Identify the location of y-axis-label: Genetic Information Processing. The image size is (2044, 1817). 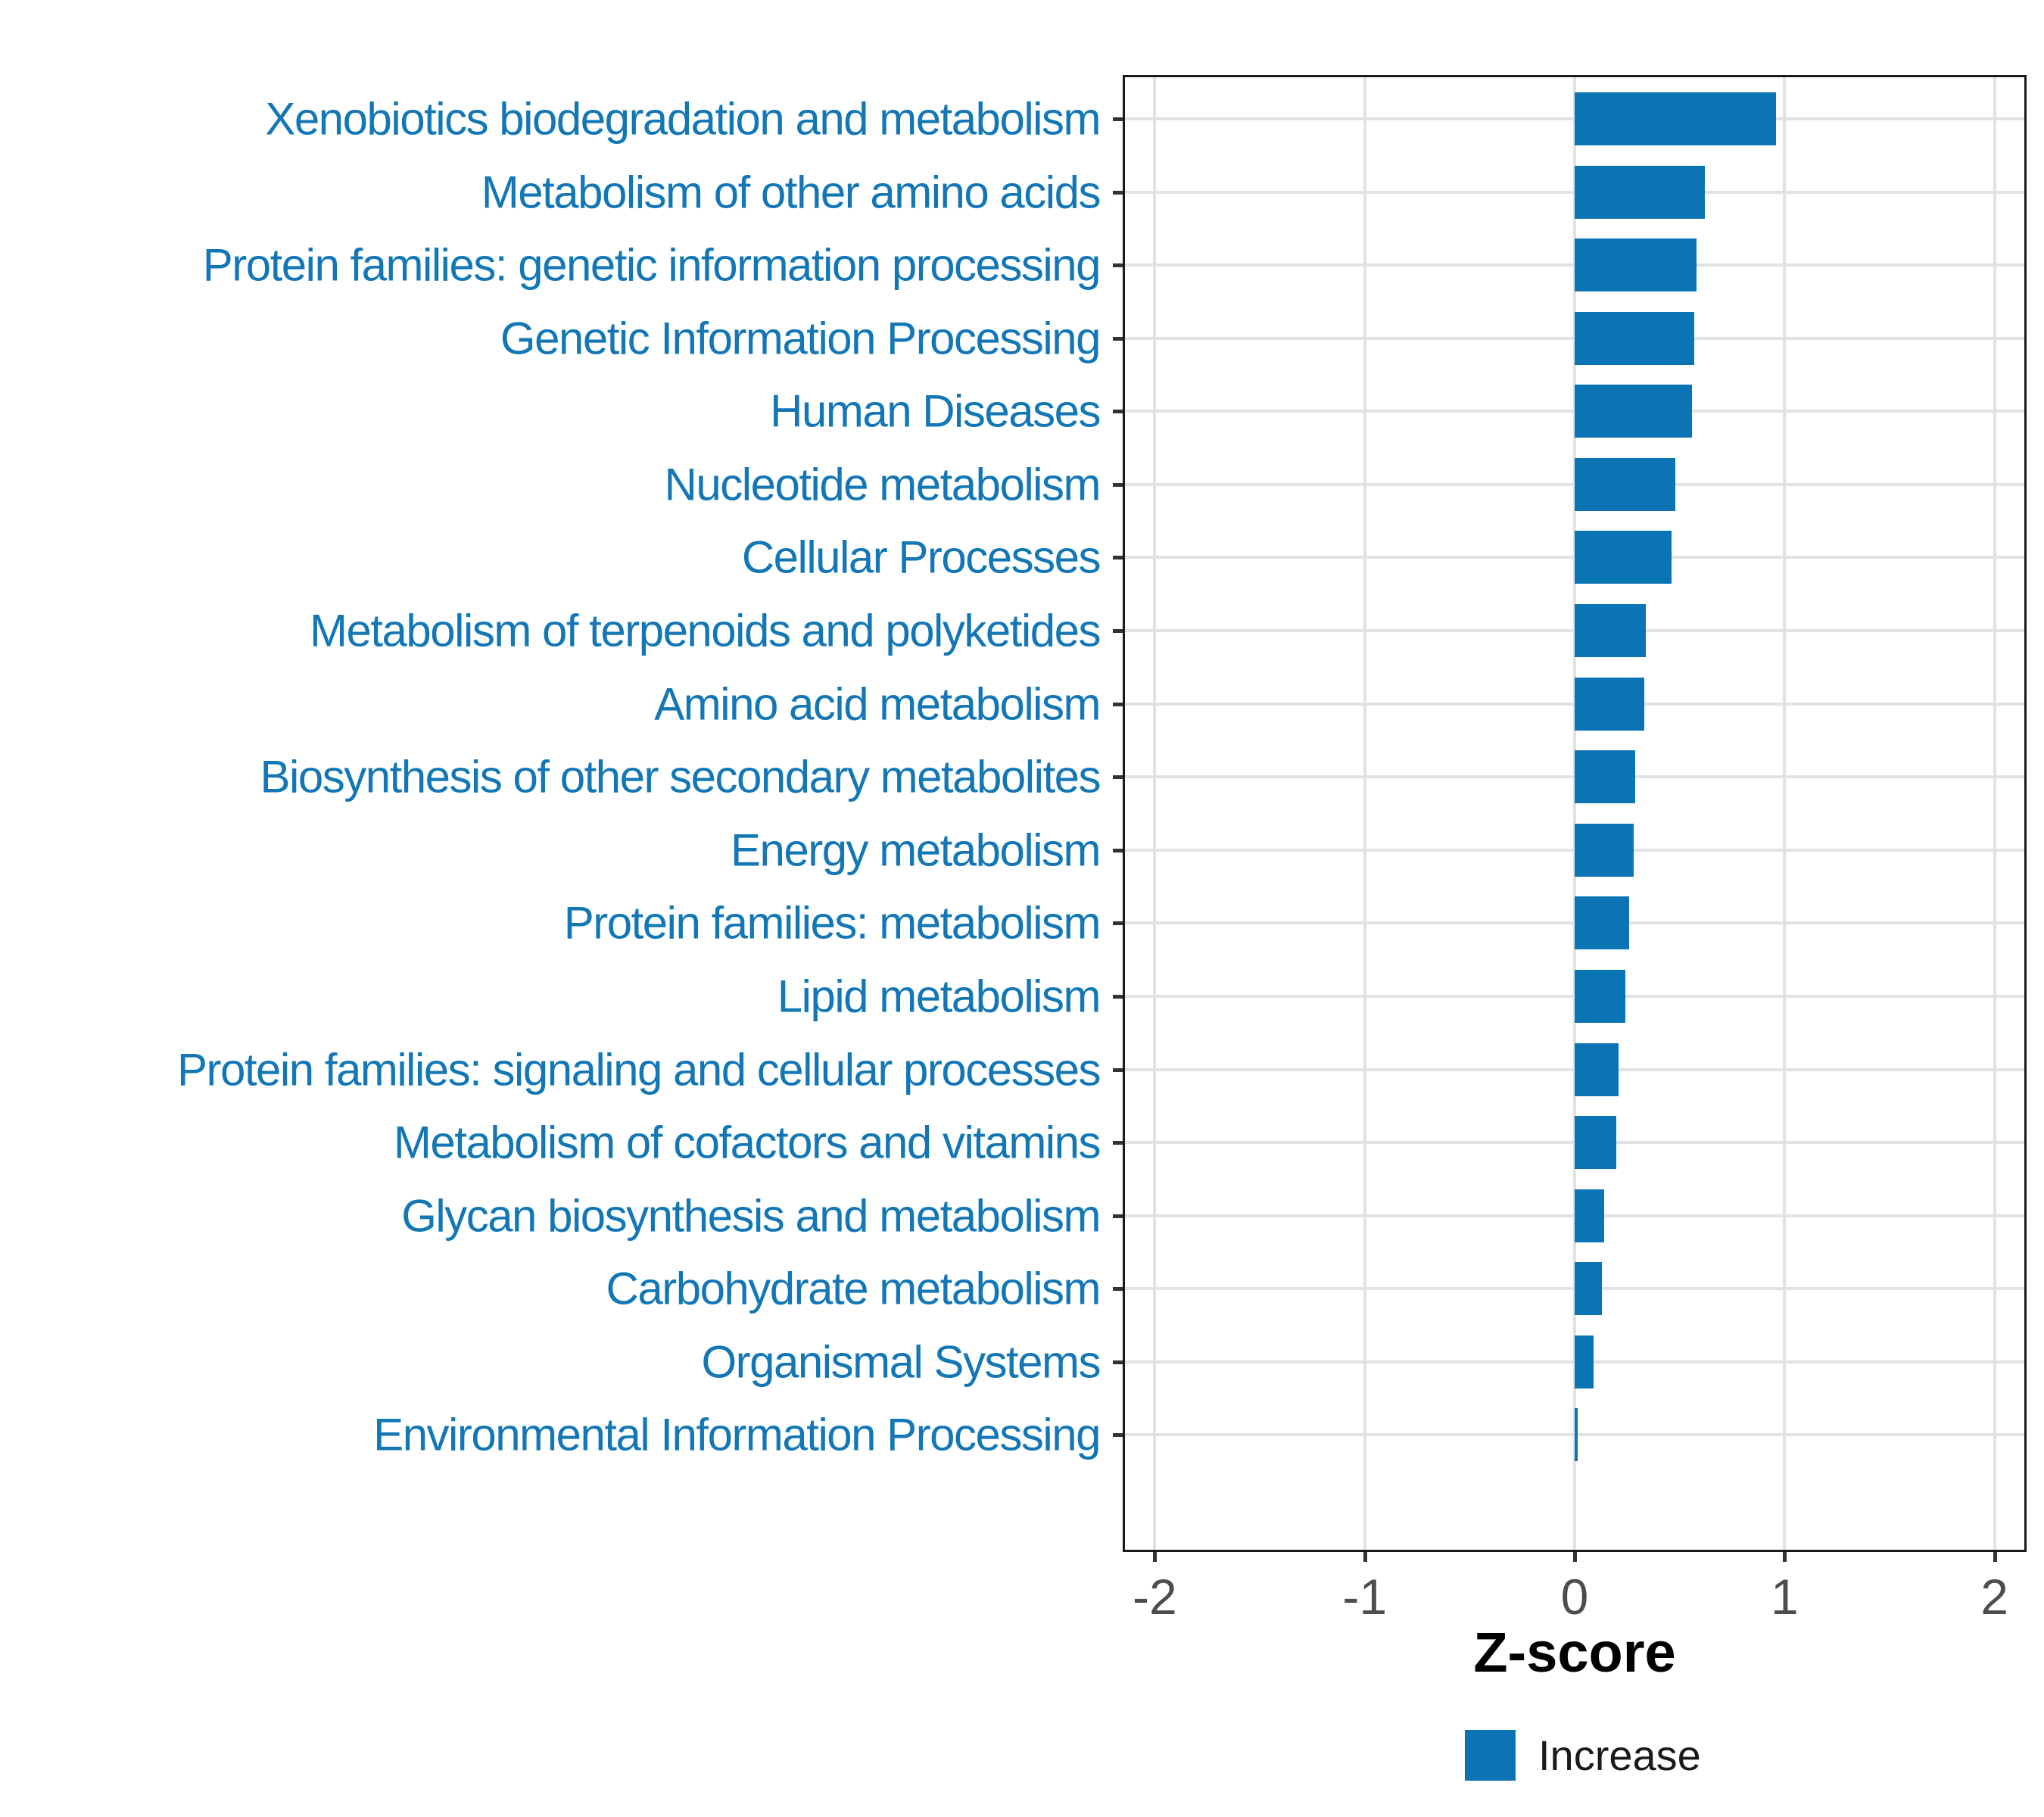
(800, 338).